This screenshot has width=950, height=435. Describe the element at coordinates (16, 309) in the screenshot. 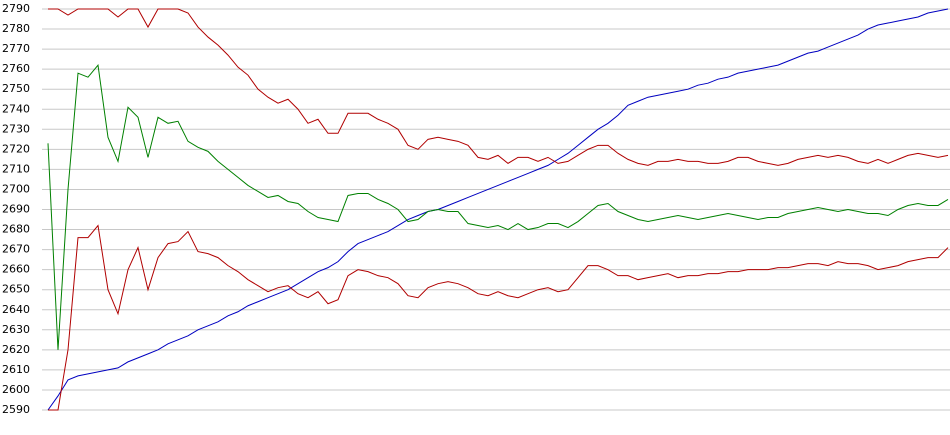

I see `y-tick-label: 2640` at that location.